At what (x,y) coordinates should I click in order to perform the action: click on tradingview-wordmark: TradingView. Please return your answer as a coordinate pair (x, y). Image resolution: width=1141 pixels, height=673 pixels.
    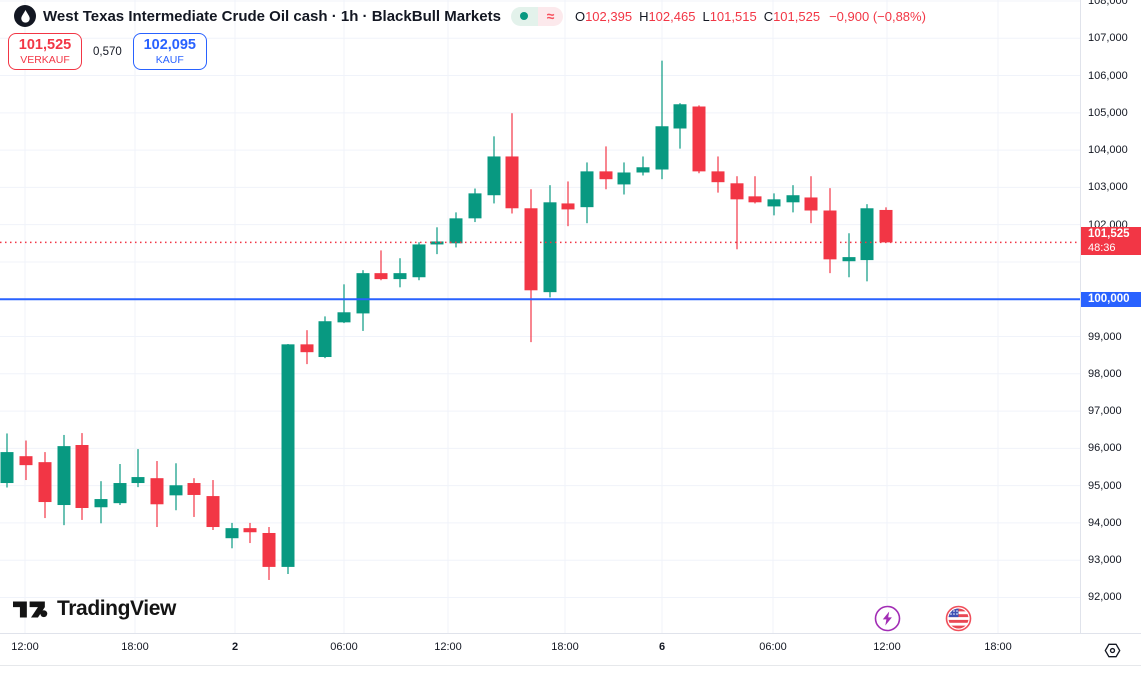
    Looking at the image, I should click on (116, 608).